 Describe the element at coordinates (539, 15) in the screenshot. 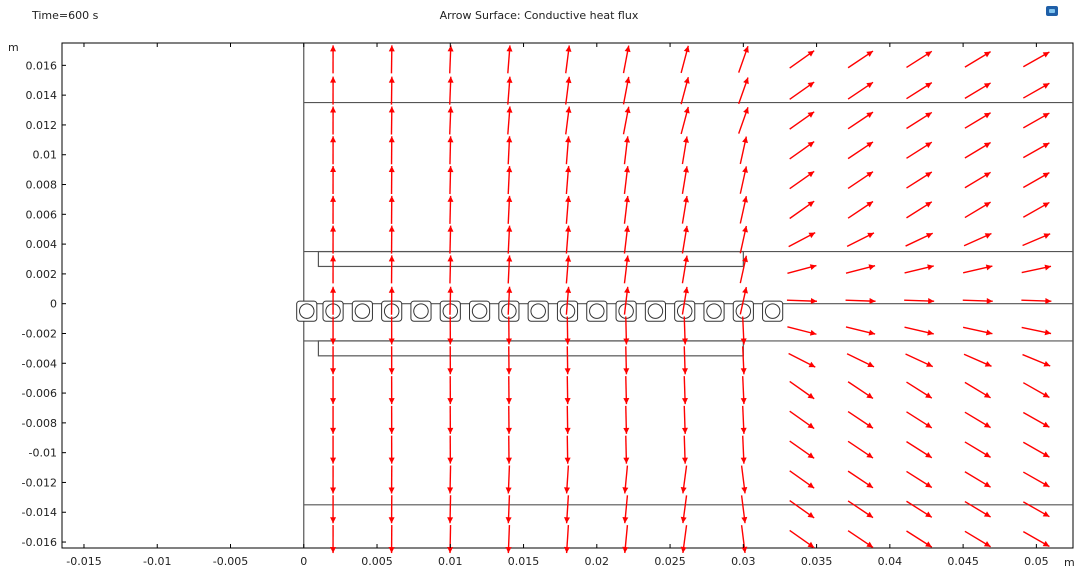

I see `plot-title: Arrow Surface: Conductive heat flux` at that location.